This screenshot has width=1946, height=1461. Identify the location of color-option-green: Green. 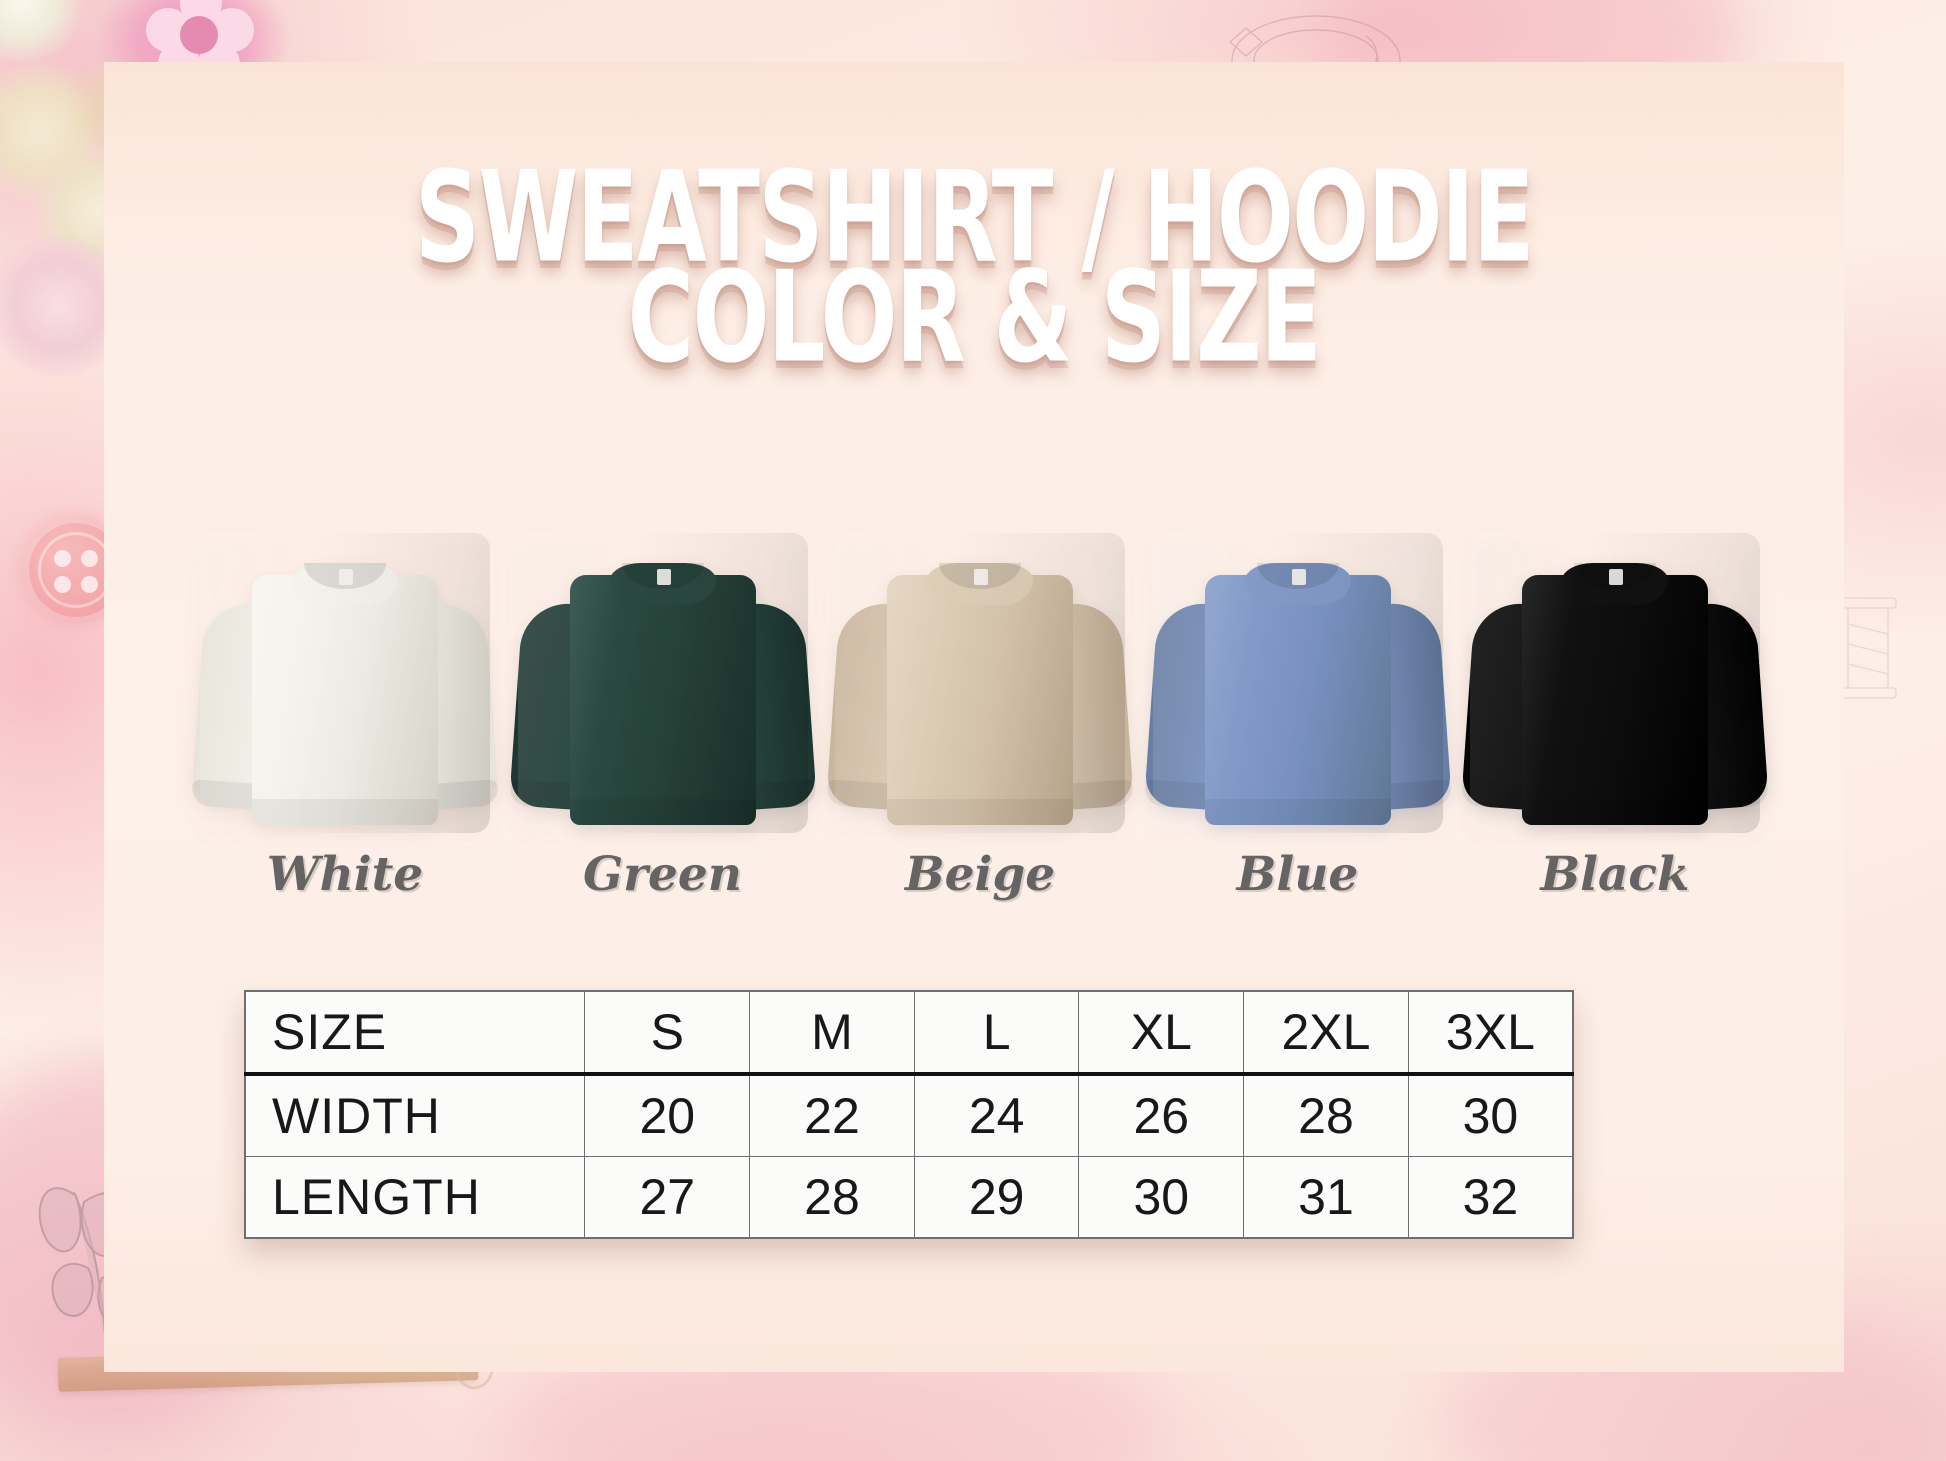
(662, 717).